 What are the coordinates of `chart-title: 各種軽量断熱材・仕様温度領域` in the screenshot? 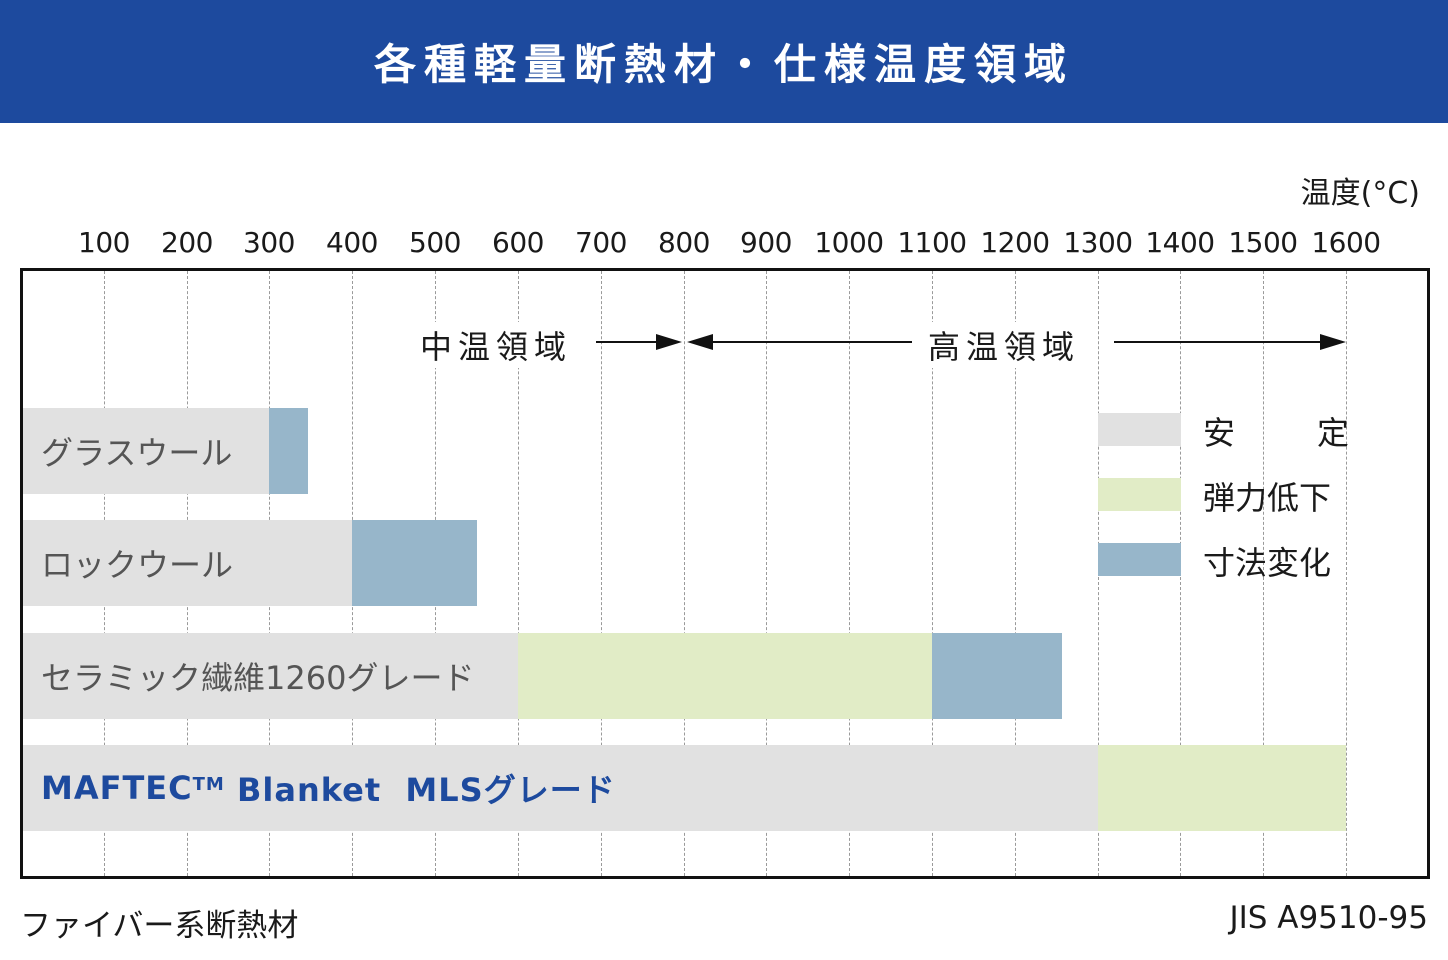 It's located at (723, 64).